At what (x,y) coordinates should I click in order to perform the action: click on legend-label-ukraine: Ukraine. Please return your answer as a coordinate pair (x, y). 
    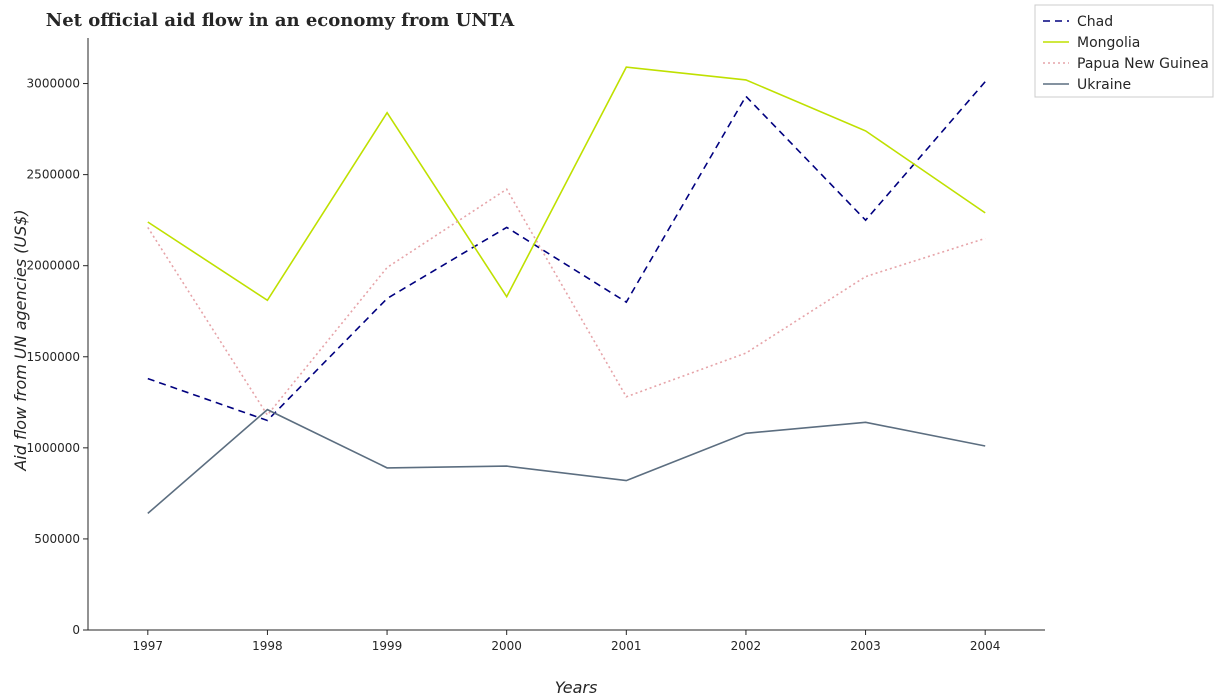
    Looking at the image, I should click on (1104, 85).